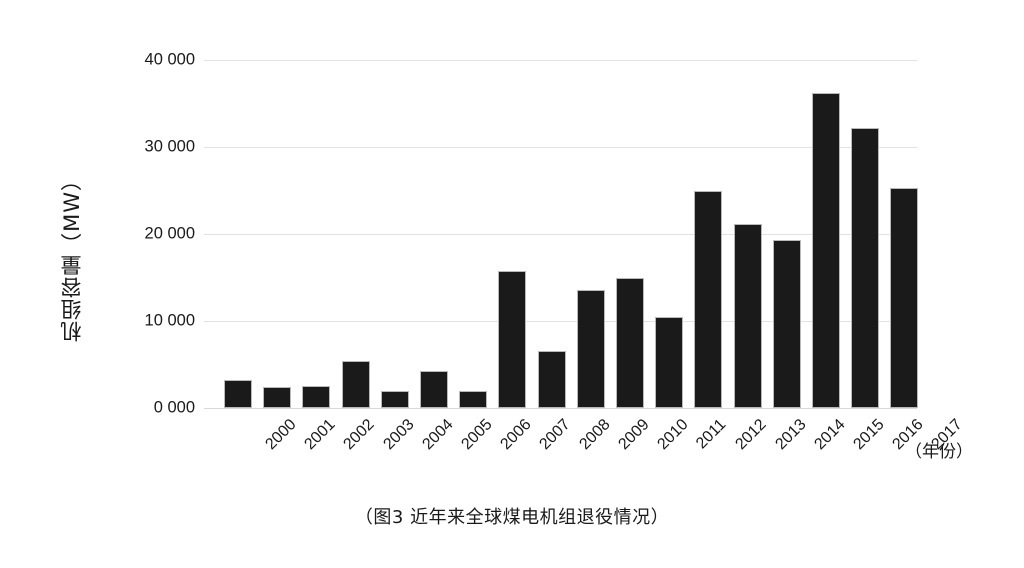 This screenshot has width=1024, height=568. Describe the element at coordinates (516, 435) in the screenshot. I see `x-axis-tick-label: 2006` at that location.